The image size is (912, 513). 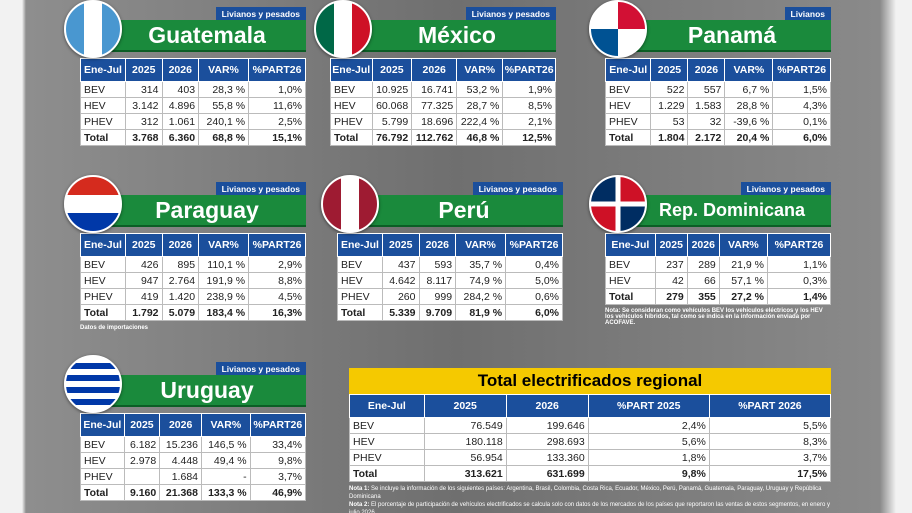 What do you see at coordinates (142, 460) in the screenshot?
I see `table-cell: 2.978` at bounding box center [142, 460].